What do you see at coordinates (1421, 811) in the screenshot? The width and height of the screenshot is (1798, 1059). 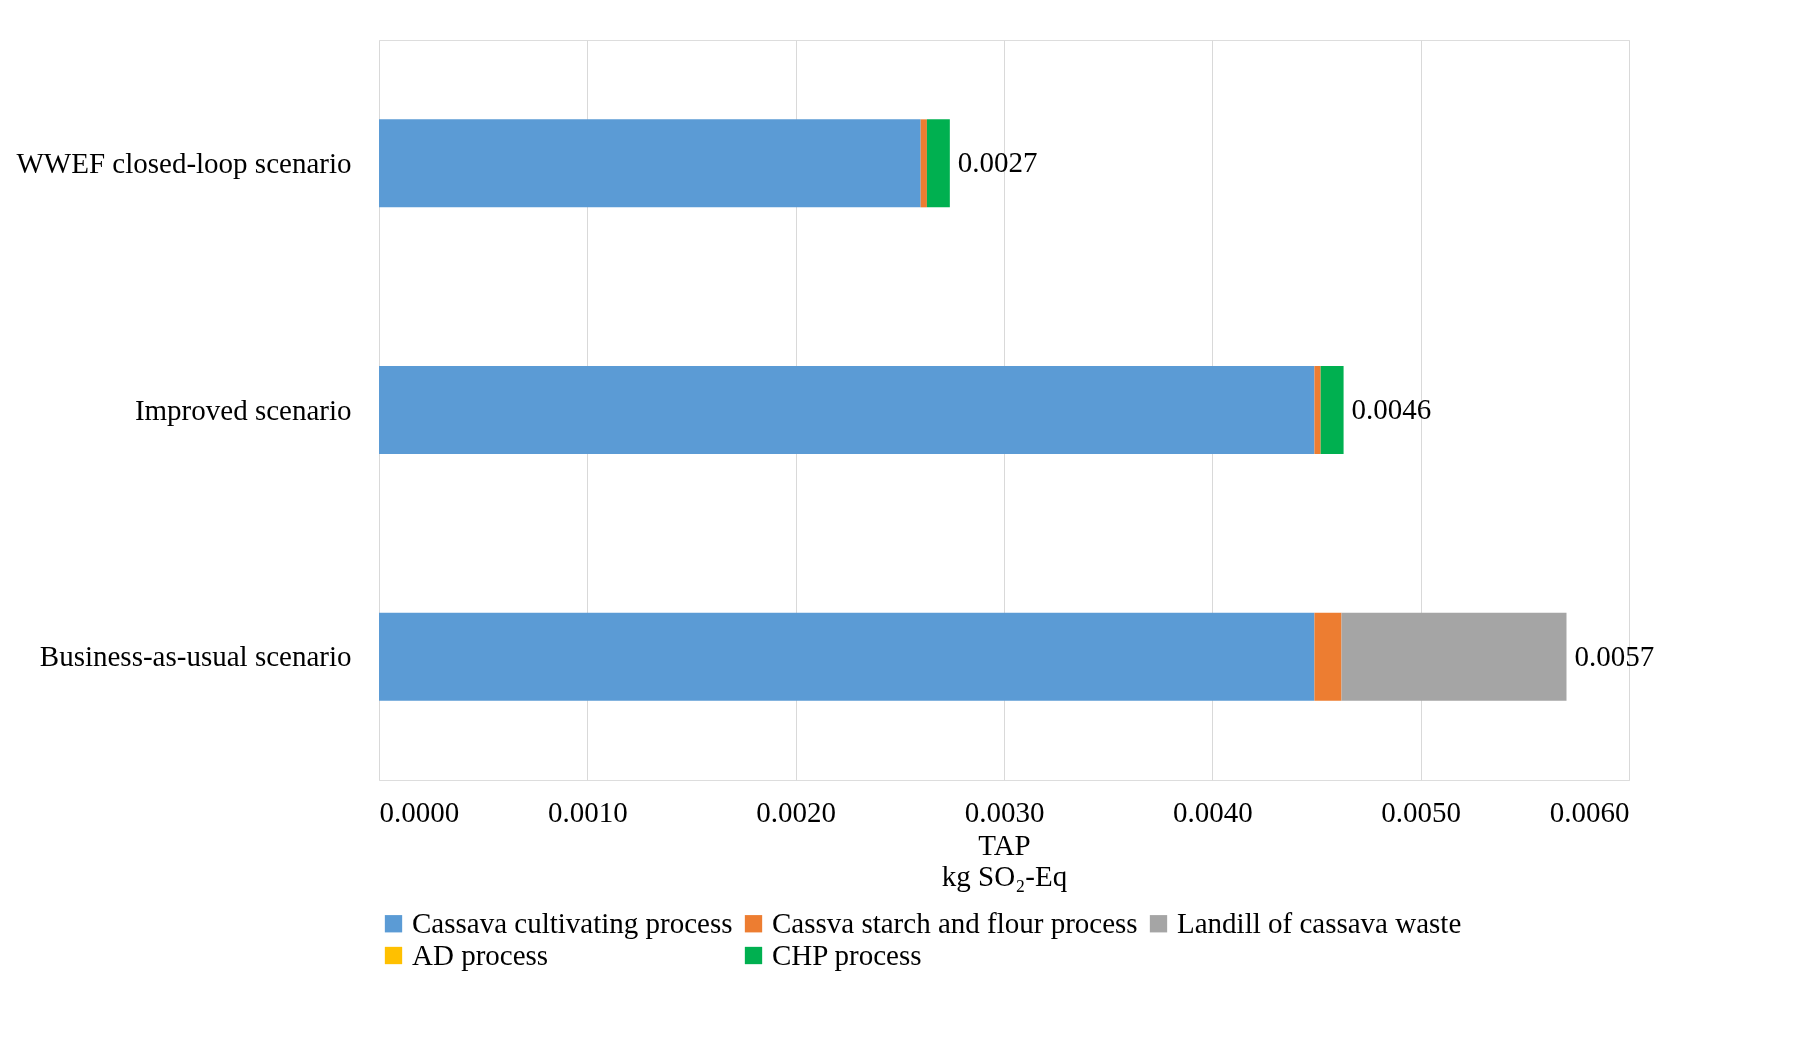 I see `x-tick-label: 0.0050` at bounding box center [1421, 811].